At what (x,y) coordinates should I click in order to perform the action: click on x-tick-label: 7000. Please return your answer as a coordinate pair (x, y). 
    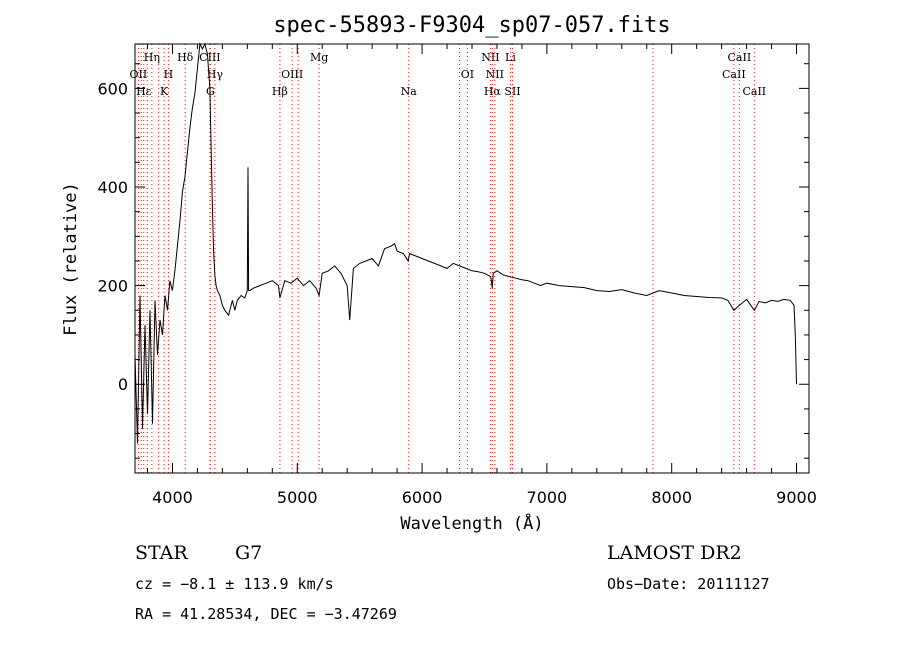
    Looking at the image, I should click on (547, 497).